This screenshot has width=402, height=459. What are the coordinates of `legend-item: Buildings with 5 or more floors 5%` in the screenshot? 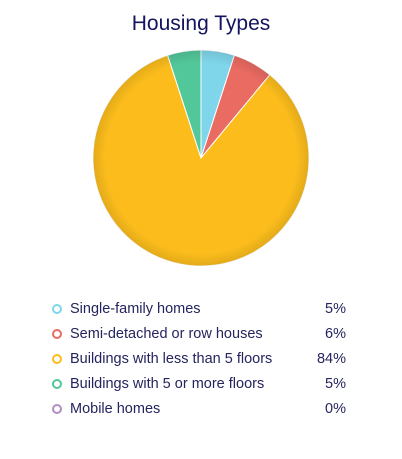 It's located at (199, 383).